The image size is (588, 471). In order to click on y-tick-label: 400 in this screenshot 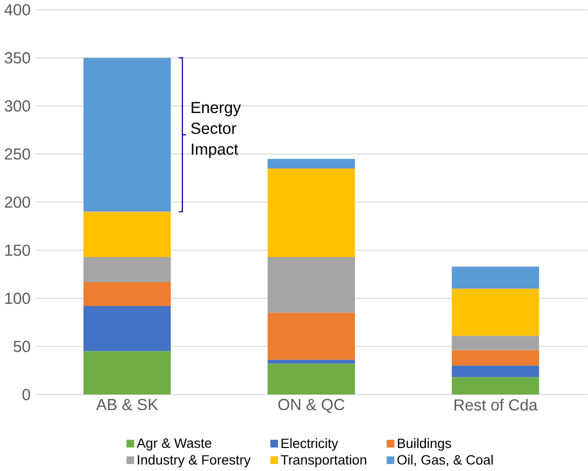, I will do `click(17, 10)`.